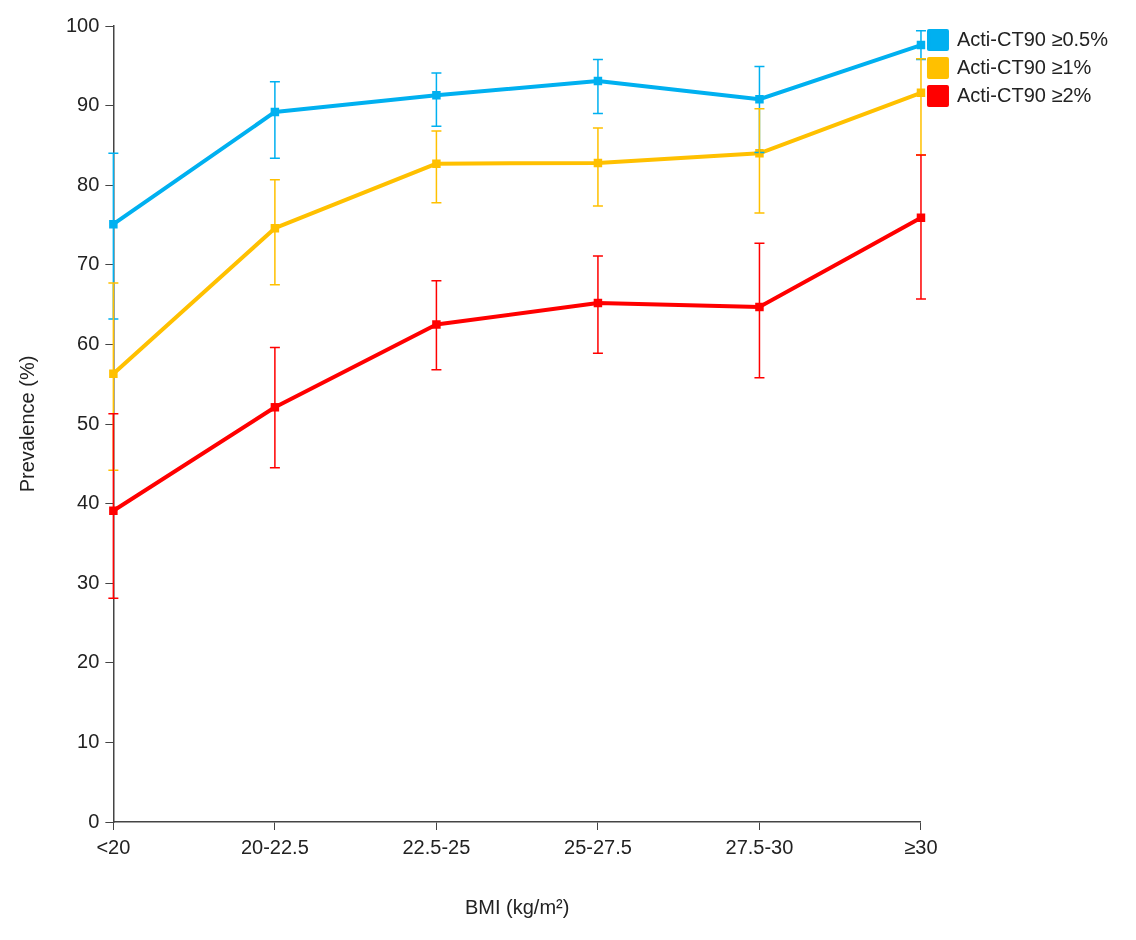  I want to click on legend-label: Acti-CT90 ≥2%, so click(1024, 94).